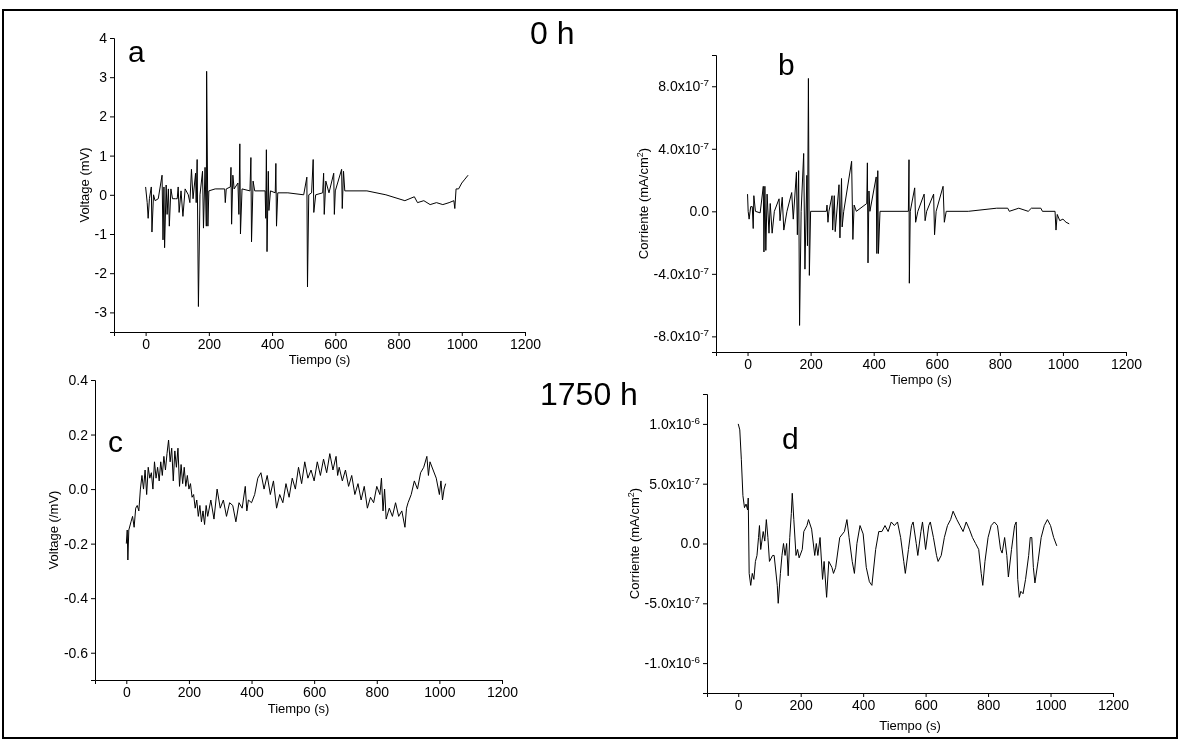 The width and height of the screenshot is (1180, 741). What do you see at coordinates (101, 273) in the screenshot?
I see `y-tick-label: -2` at bounding box center [101, 273].